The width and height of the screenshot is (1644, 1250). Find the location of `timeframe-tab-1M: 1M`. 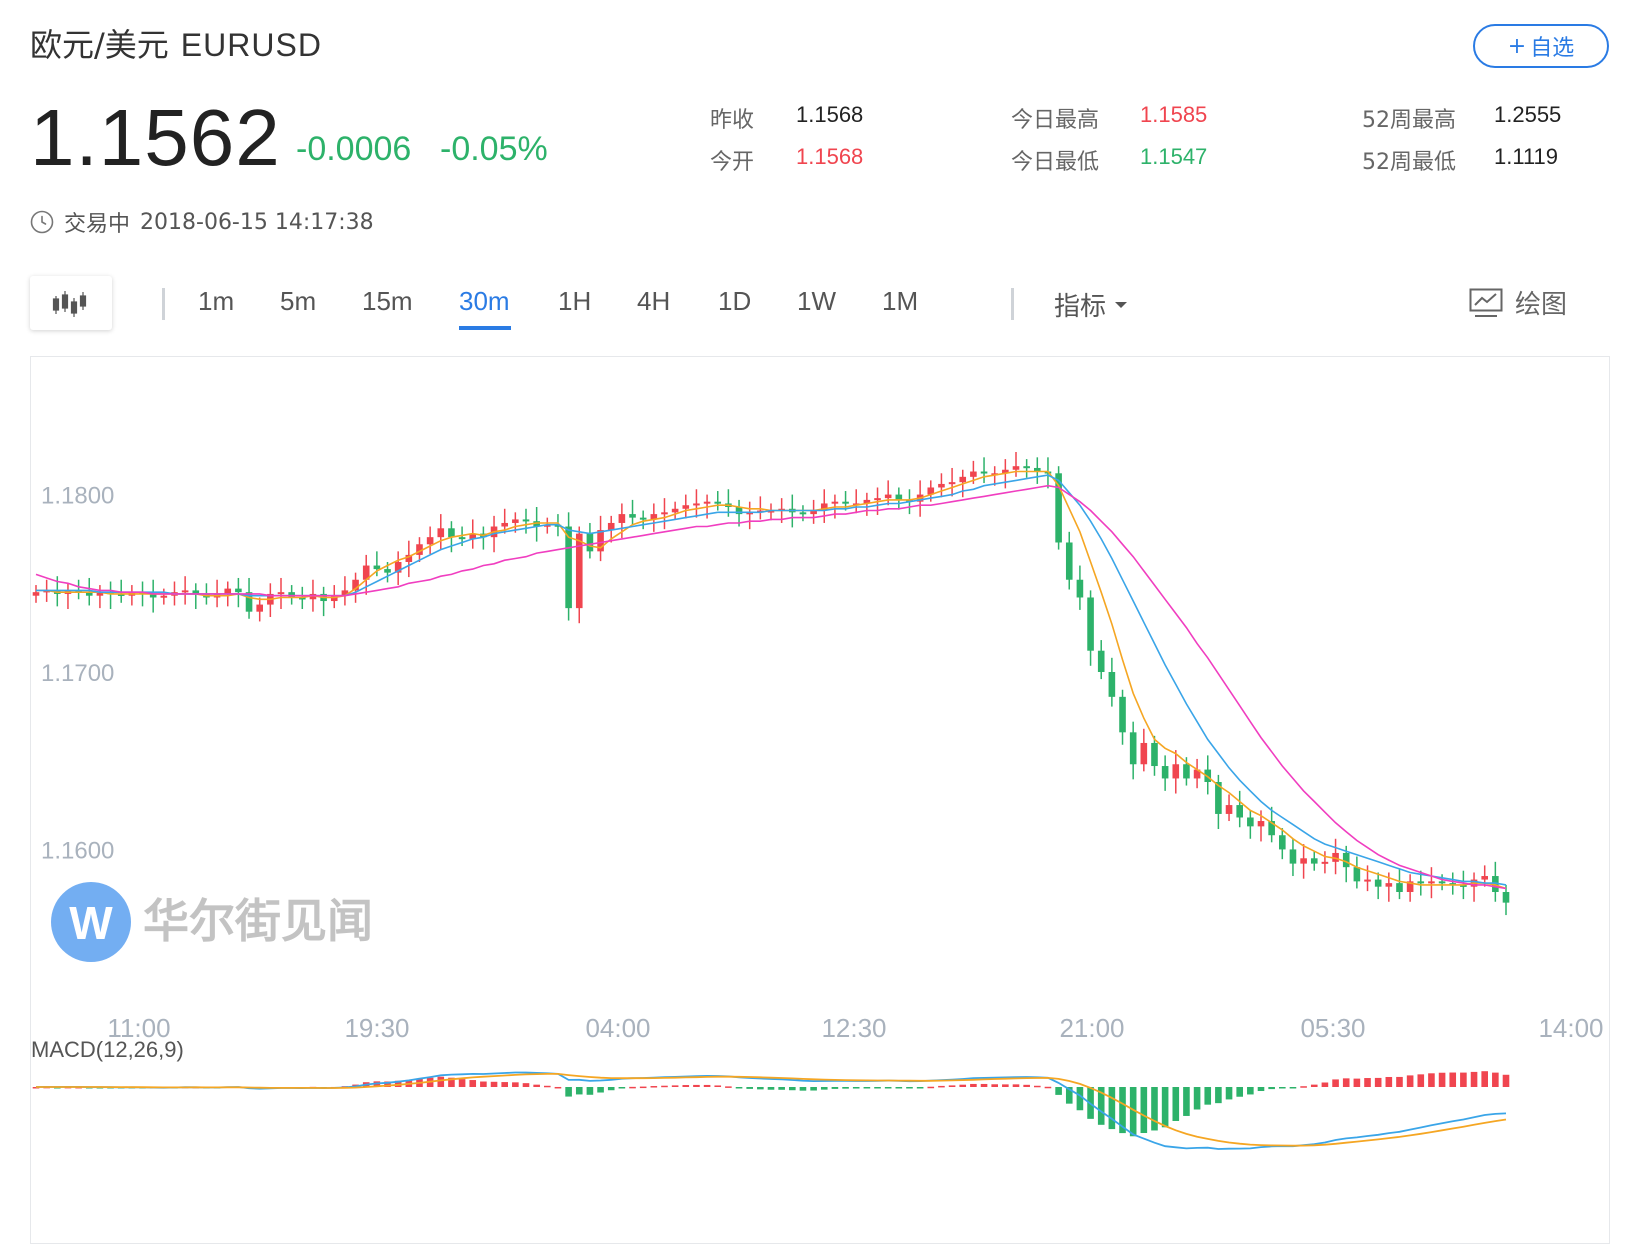

timeframe-tab-1M: 1M is located at coordinates (900, 301).